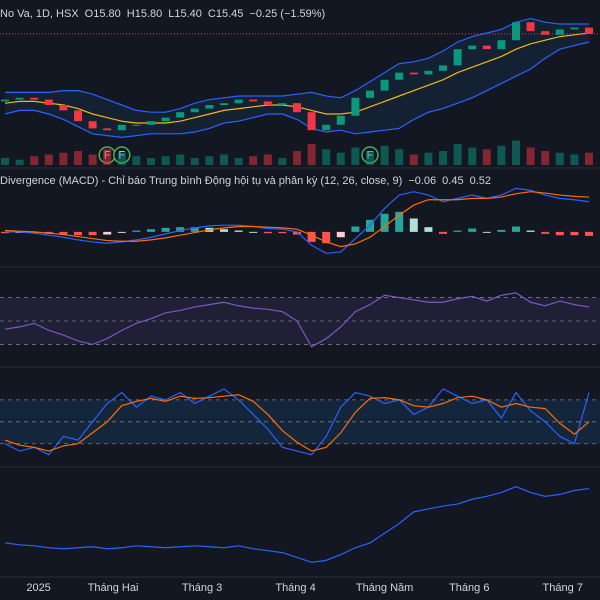 The height and width of the screenshot is (600, 600). I want to click on x-tick-label: 2025, so click(38, 588).